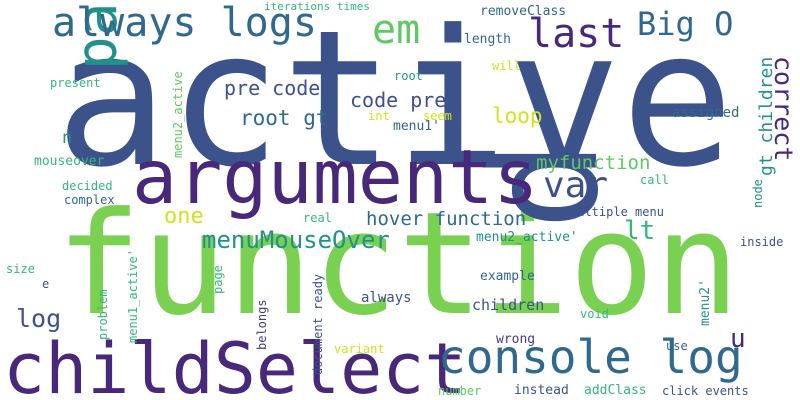  Describe the element at coordinates (506, 66) in the screenshot. I see `word-will: will` at that location.